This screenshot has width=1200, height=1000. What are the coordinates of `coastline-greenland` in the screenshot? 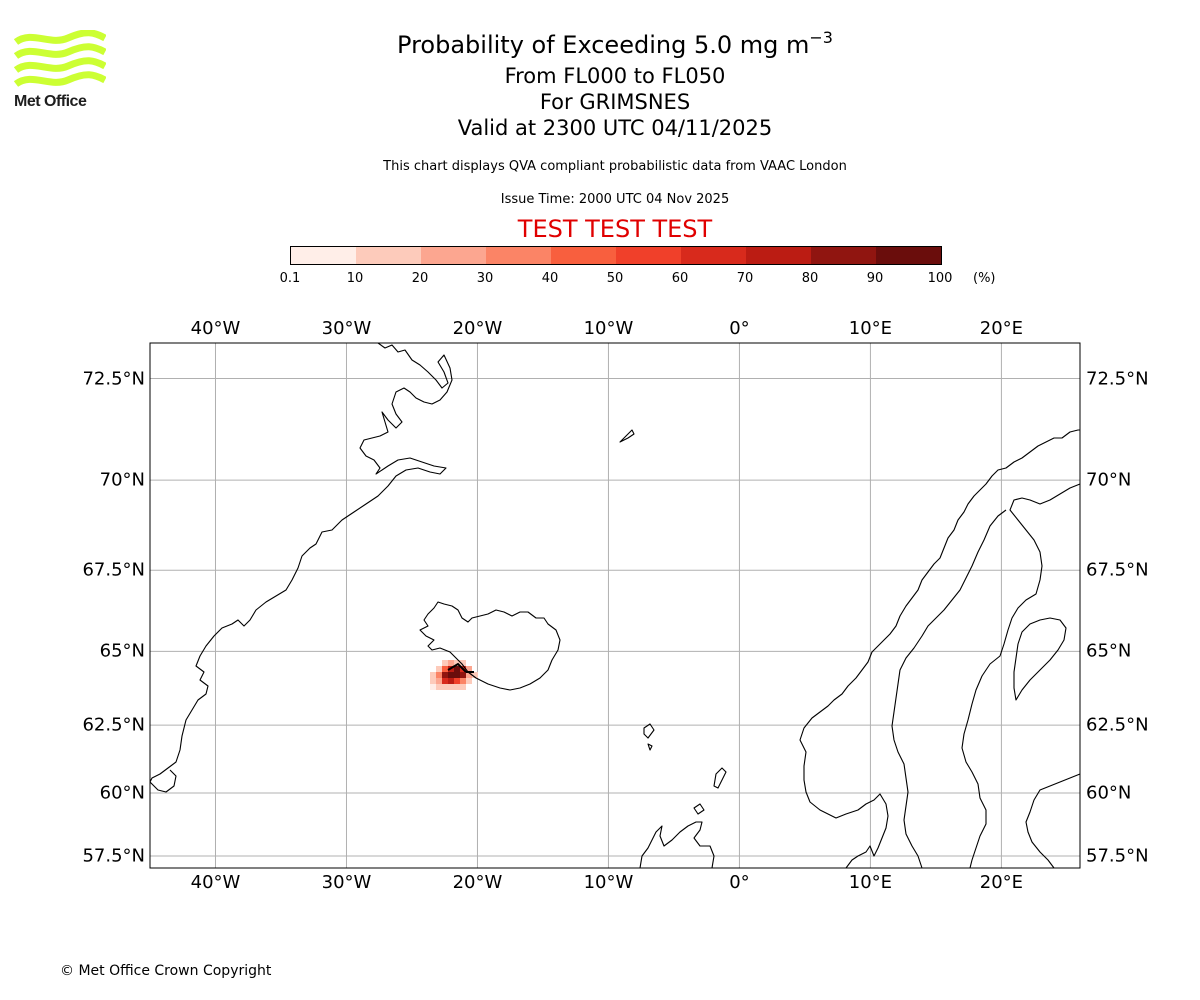 It's located at (301, 562).